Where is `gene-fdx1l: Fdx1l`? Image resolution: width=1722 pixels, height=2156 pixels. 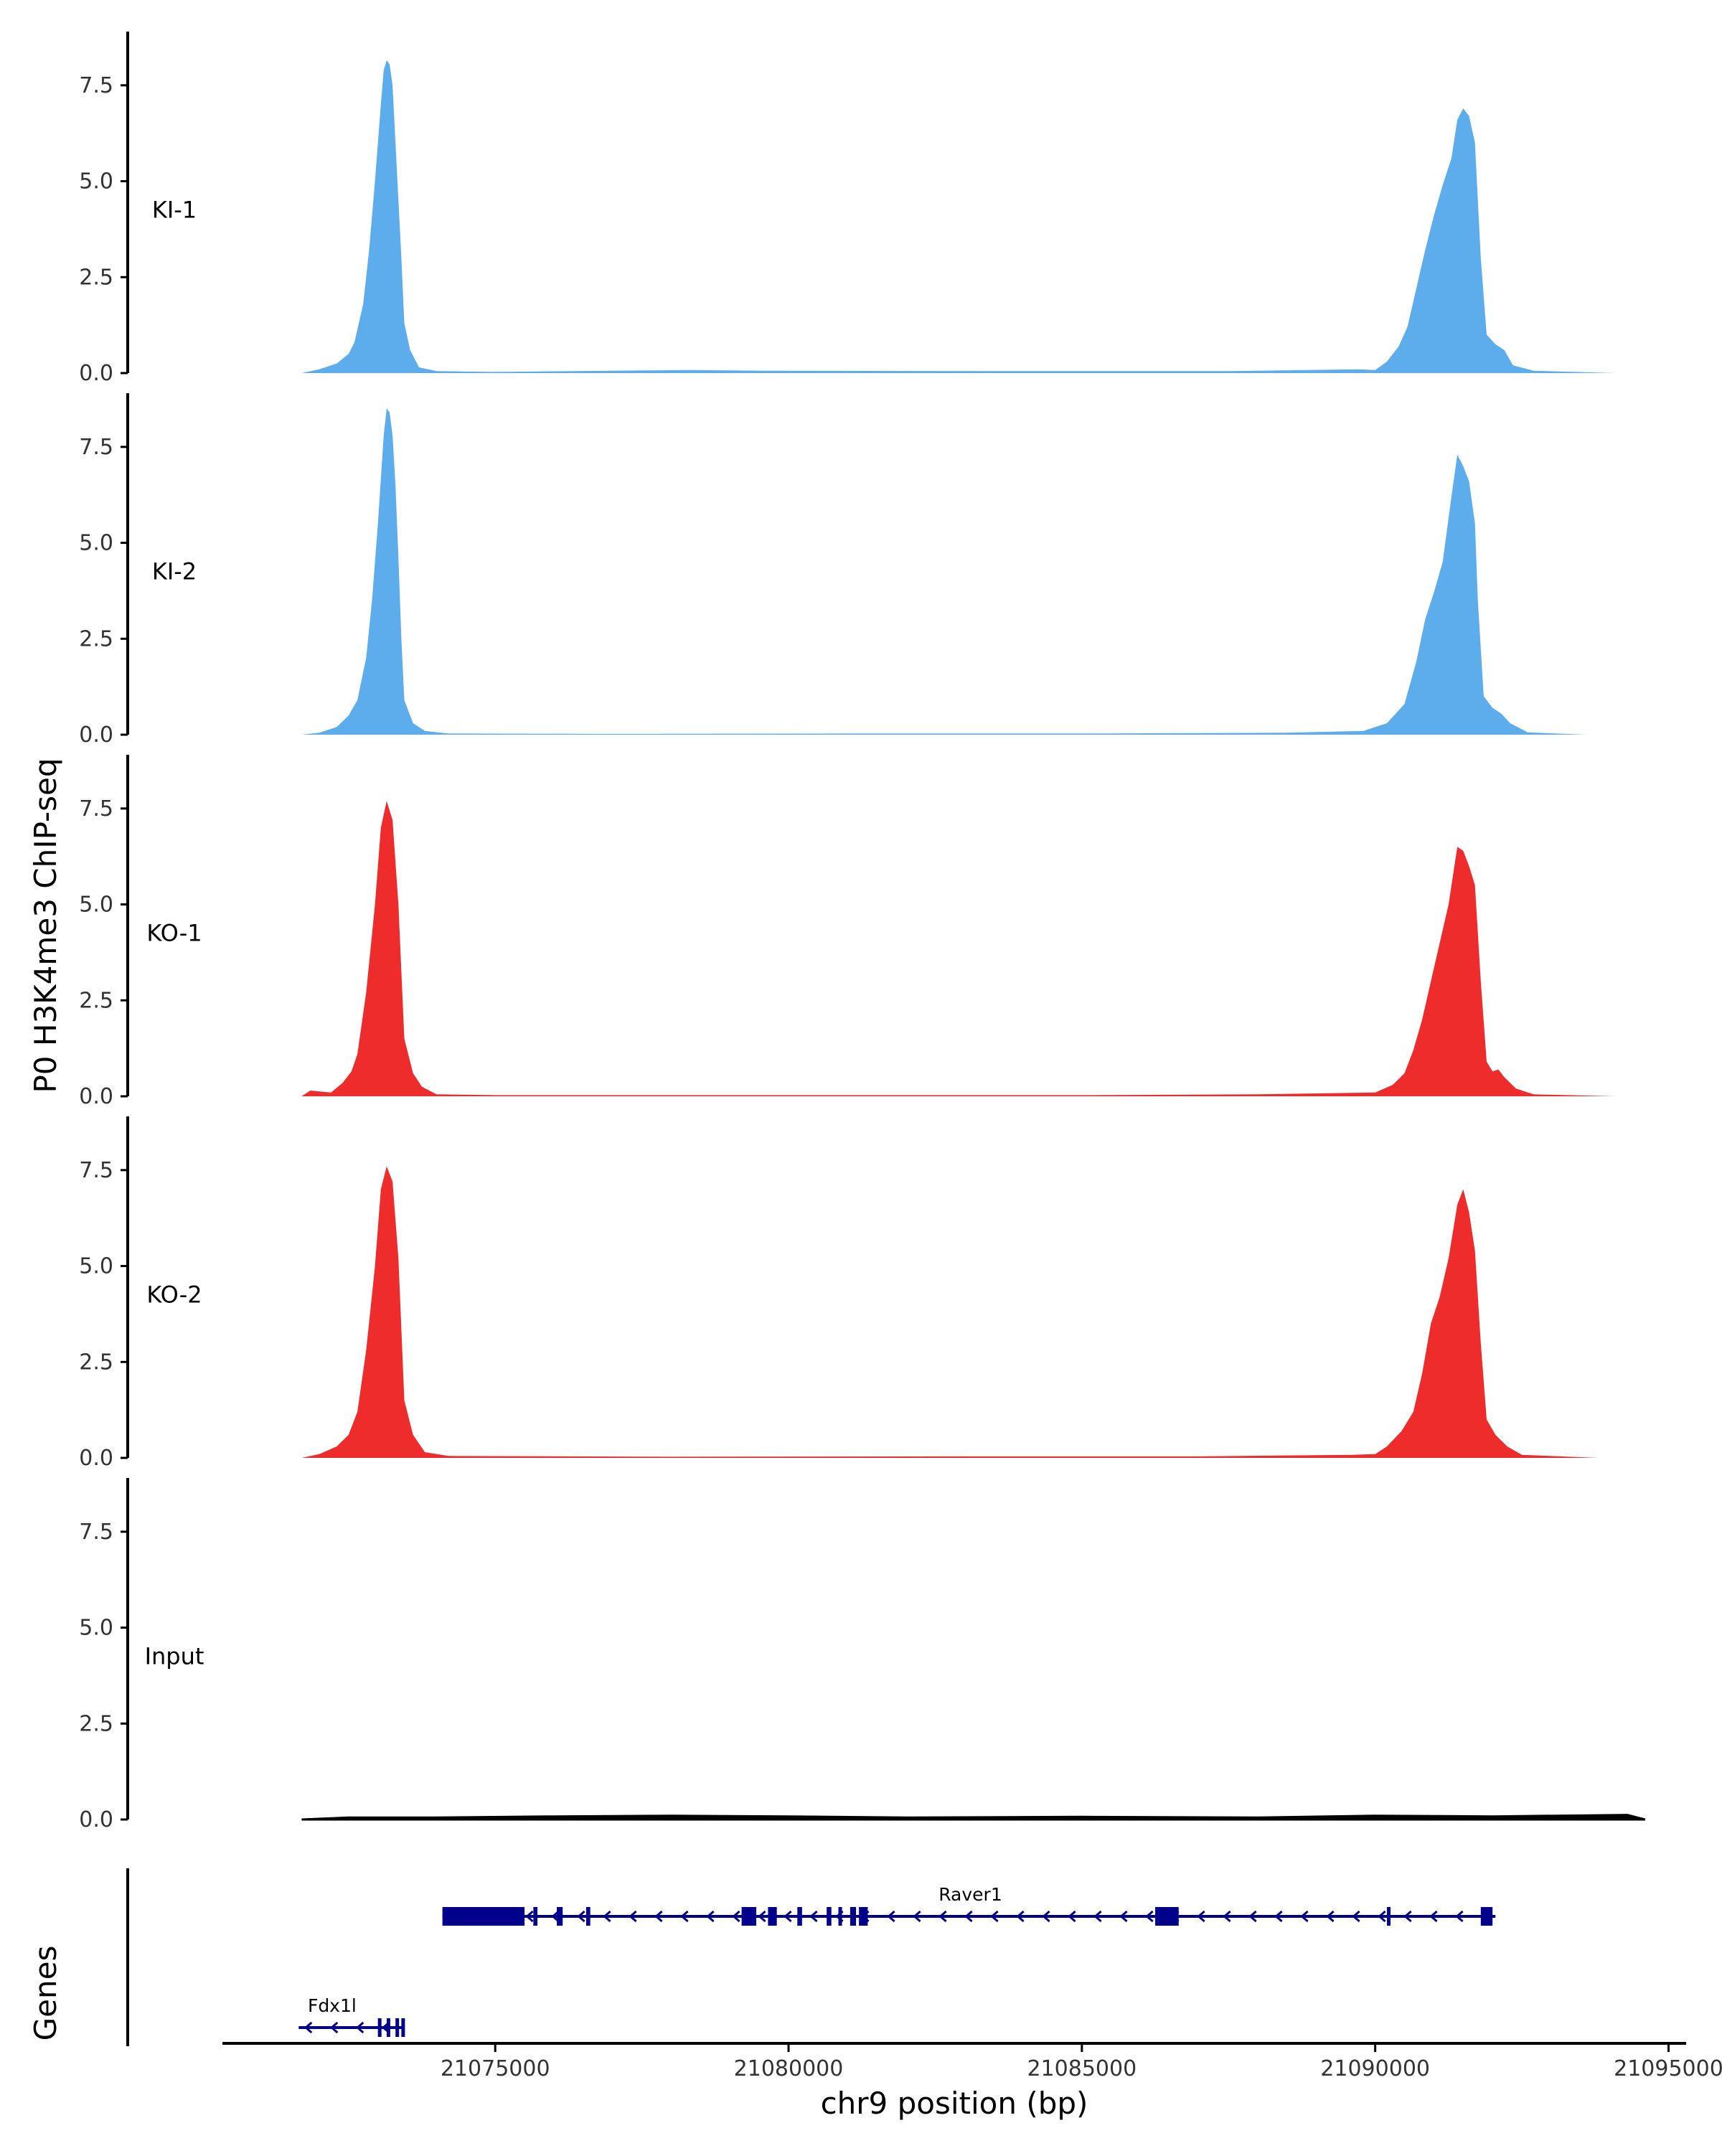
gene-fdx1l: Fdx1l is located at coordinates (351, 2016).